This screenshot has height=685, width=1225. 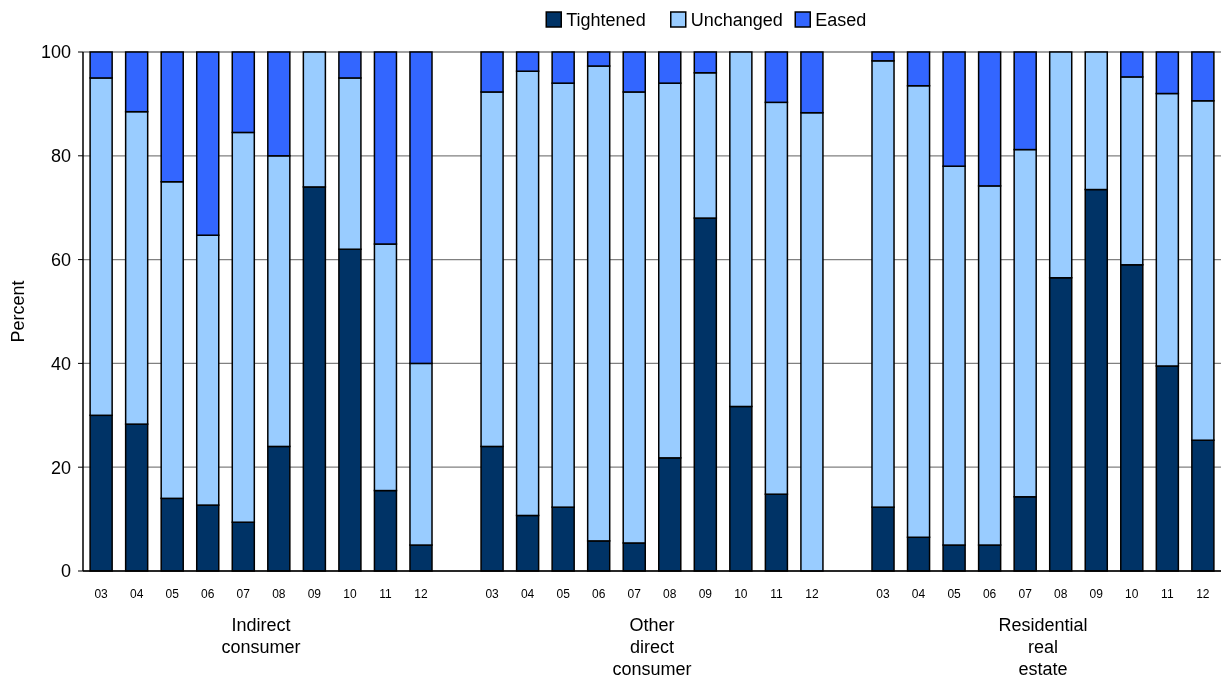 What do you see at coordinates (55, 52) in the screenshot?
I see `y-tick-label: 100` at bounding box center [55, 52].